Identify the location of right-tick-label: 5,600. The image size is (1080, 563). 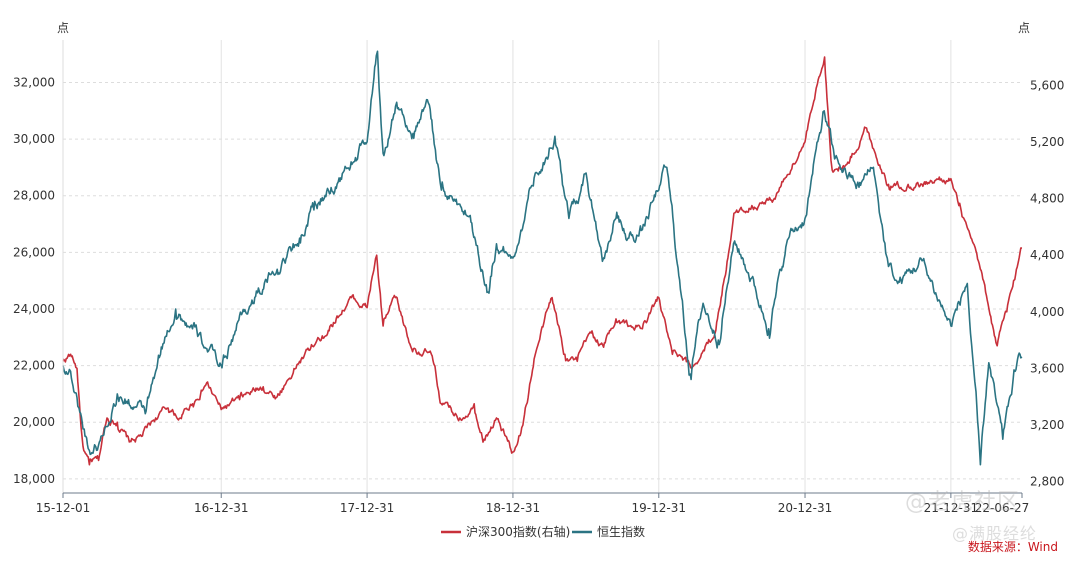
(1047, 85).